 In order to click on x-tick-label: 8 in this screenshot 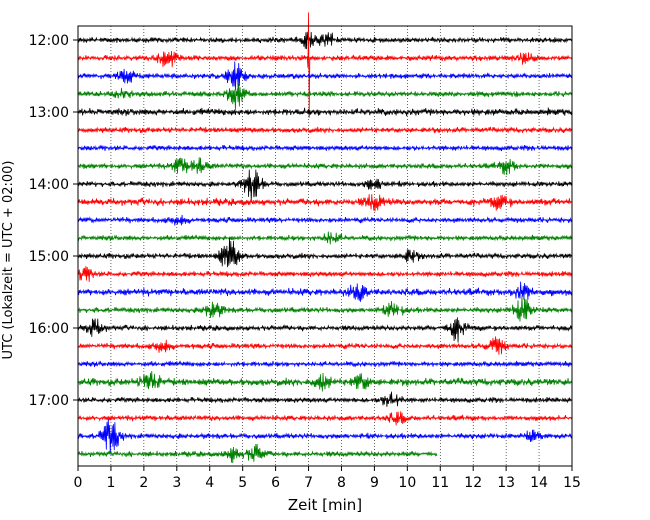, I will do `click(341, 483)`.